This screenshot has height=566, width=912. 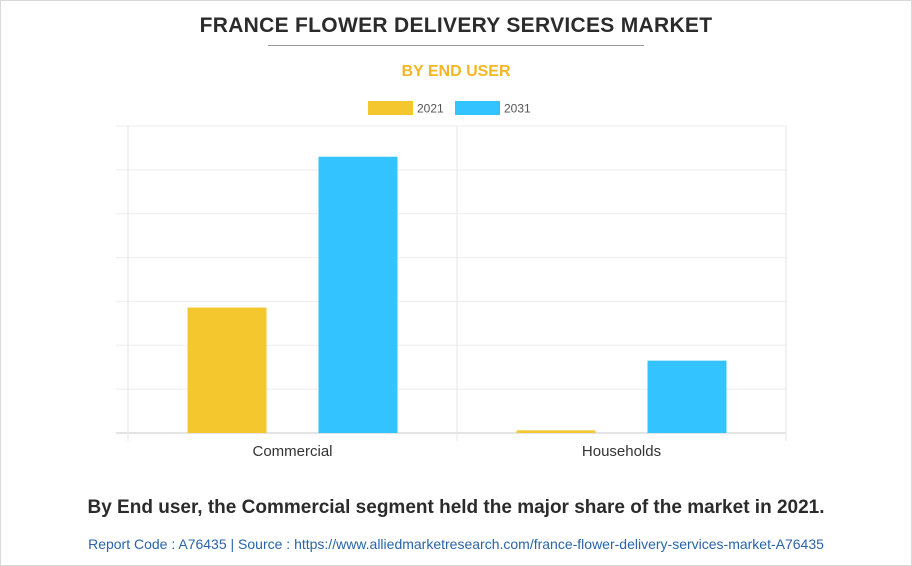 I want to click on legend: 2021 2031, so click(x=449, y=108).